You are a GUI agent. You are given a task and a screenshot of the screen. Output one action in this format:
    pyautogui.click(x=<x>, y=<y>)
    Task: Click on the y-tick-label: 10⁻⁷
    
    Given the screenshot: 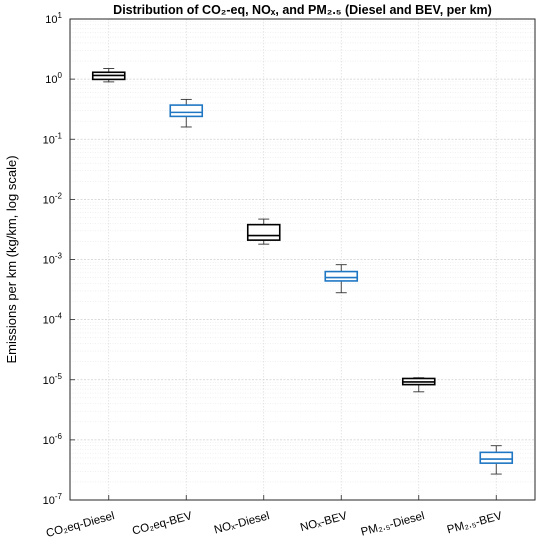 What is the action you would take?
    pyautogui.click(x=53, y=499)
    